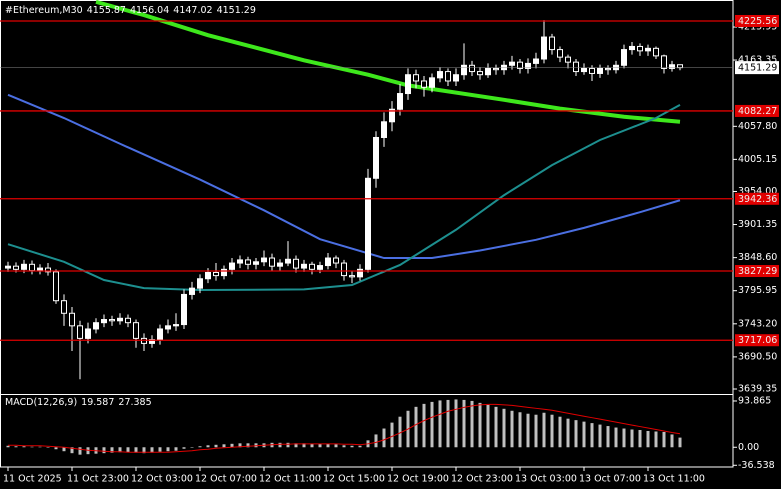 The height and width of the screenshot is (489, 781). Describe the element at coordinates (757, 389) in the screenshot. I see `y-tick-label: 3639.35` at that location.